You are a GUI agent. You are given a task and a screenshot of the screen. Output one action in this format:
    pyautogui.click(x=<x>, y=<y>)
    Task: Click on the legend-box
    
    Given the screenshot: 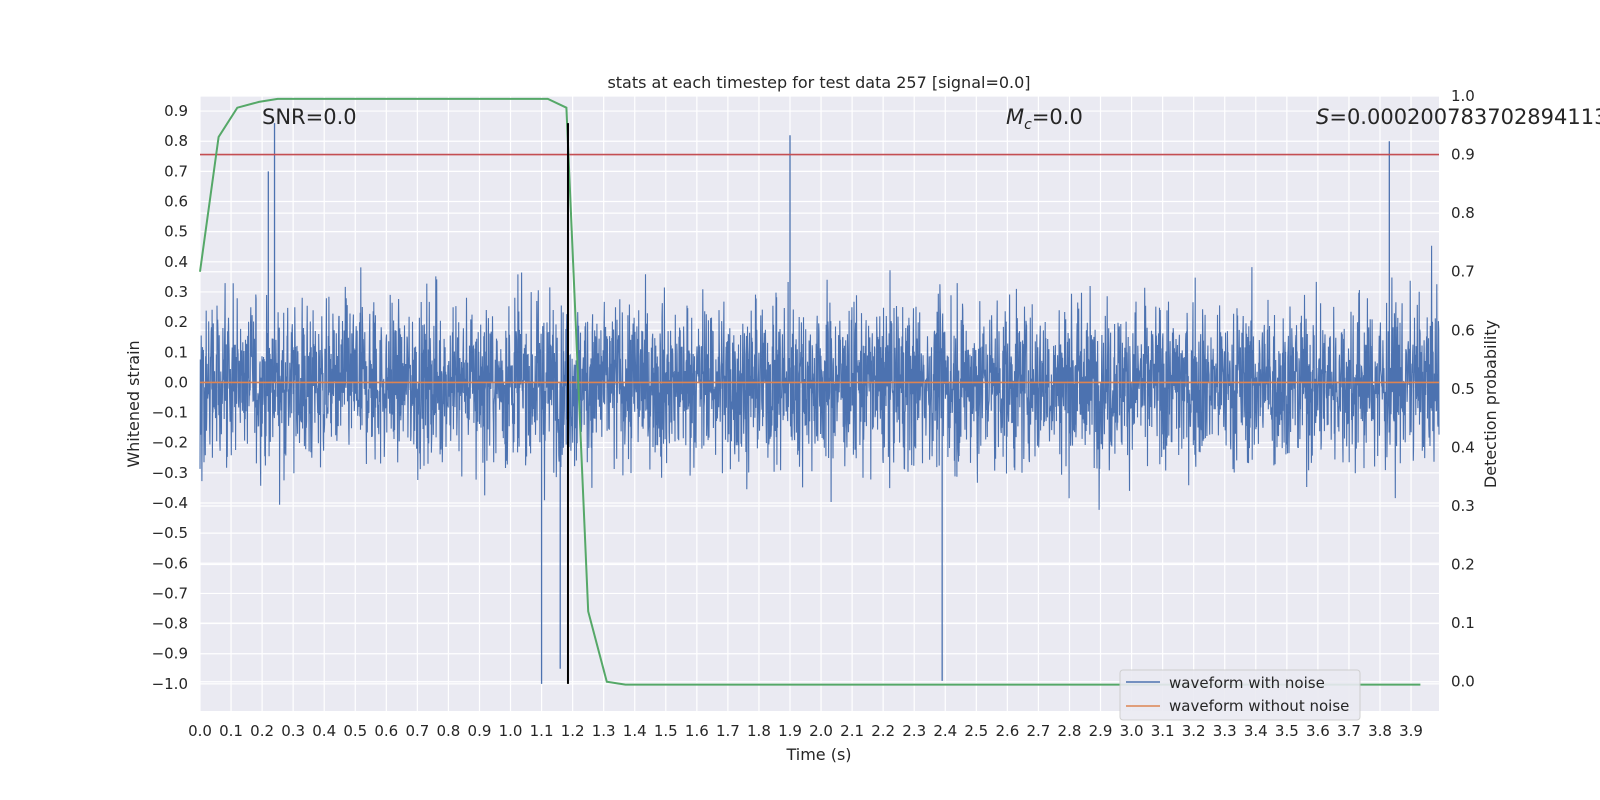 What is the action you would take?
    pyautogui.click(x=1240, y=695)
    